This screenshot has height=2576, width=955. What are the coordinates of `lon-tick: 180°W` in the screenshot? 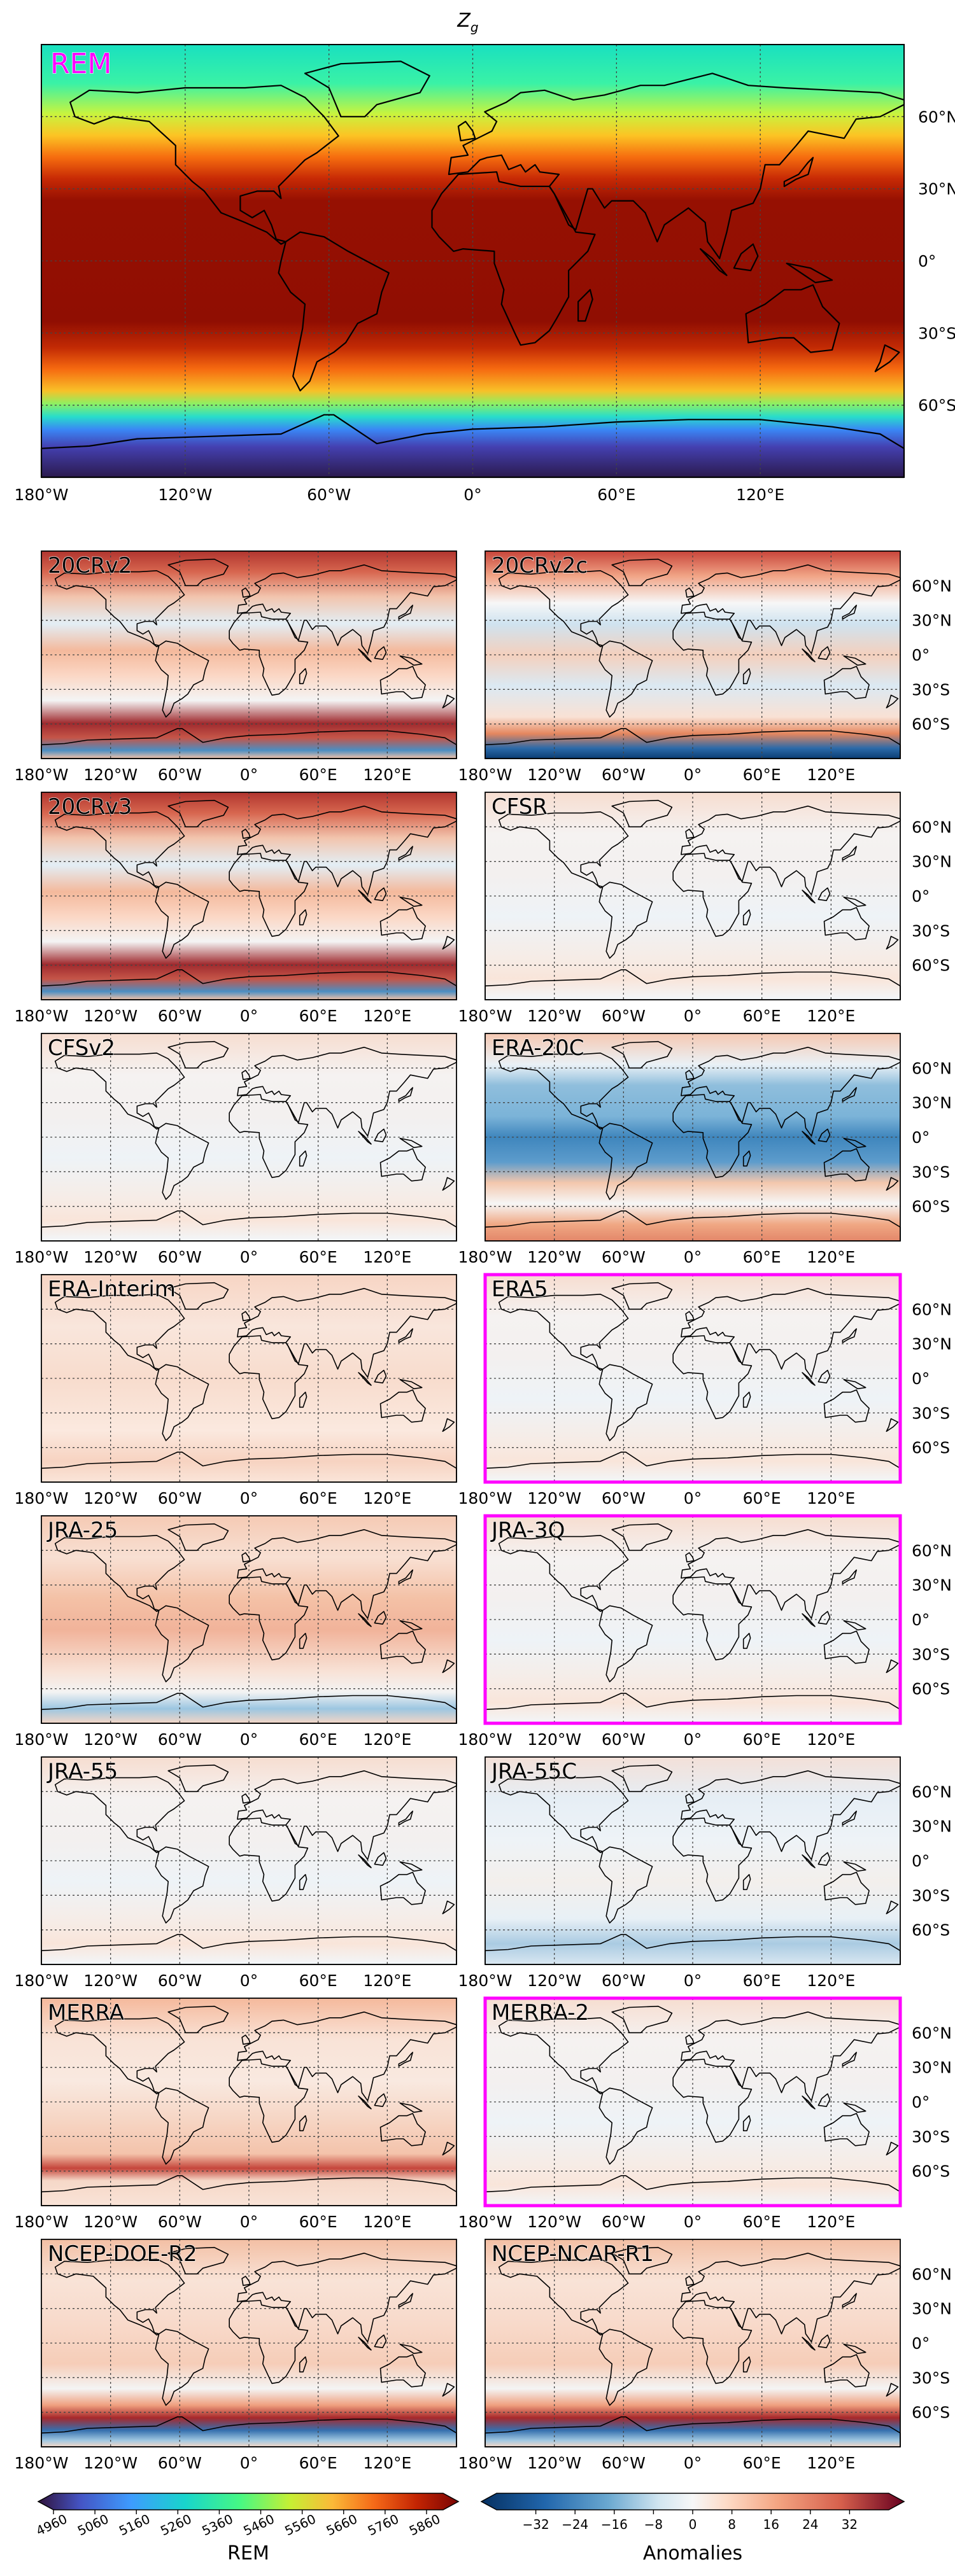 It's located at (42, 1980).